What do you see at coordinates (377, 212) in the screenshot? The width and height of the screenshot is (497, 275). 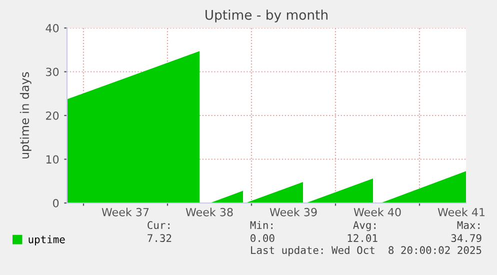 I see `x-tick-label: Week 40` at bounding box center [377, 212].